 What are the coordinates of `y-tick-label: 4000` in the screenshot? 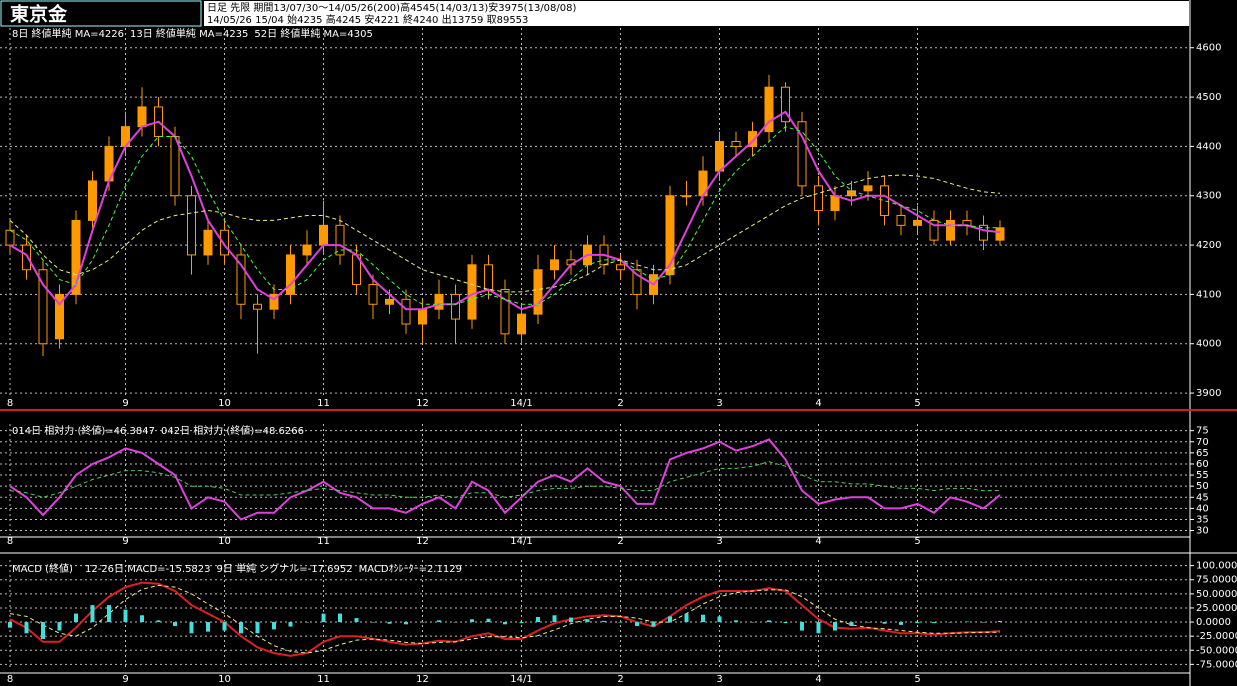 It's located at (1208, 344).